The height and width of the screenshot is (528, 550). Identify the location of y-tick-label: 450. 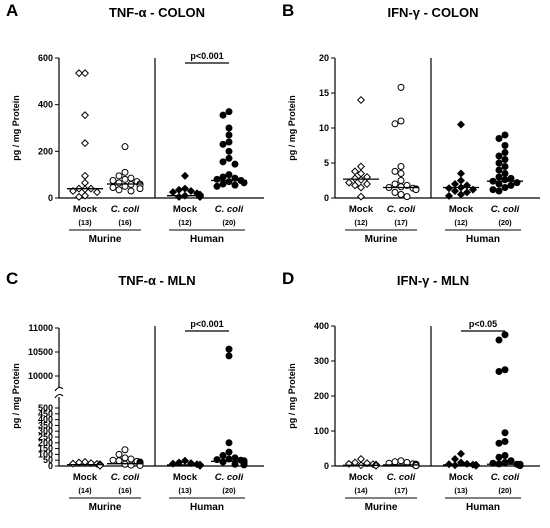
(45, 414).